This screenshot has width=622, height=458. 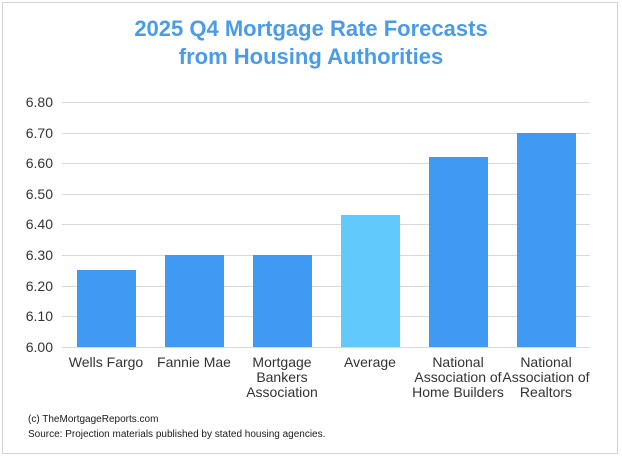 What do you see at coordinates (194, 301) in the screenshot?
I see `bar-fannie-mae` at bounding box center [194, 301].